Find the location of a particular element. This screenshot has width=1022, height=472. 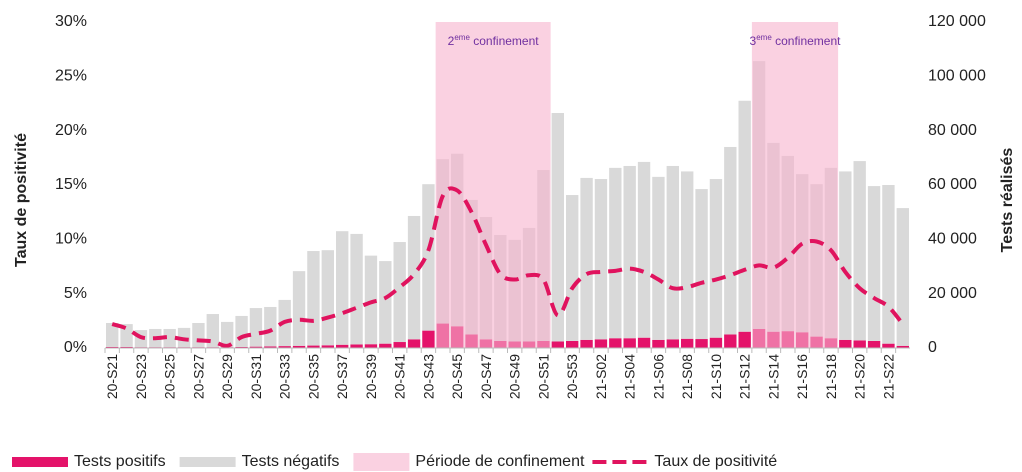

x-tick-label: 20-S41 is located at coordinates (400, 376).